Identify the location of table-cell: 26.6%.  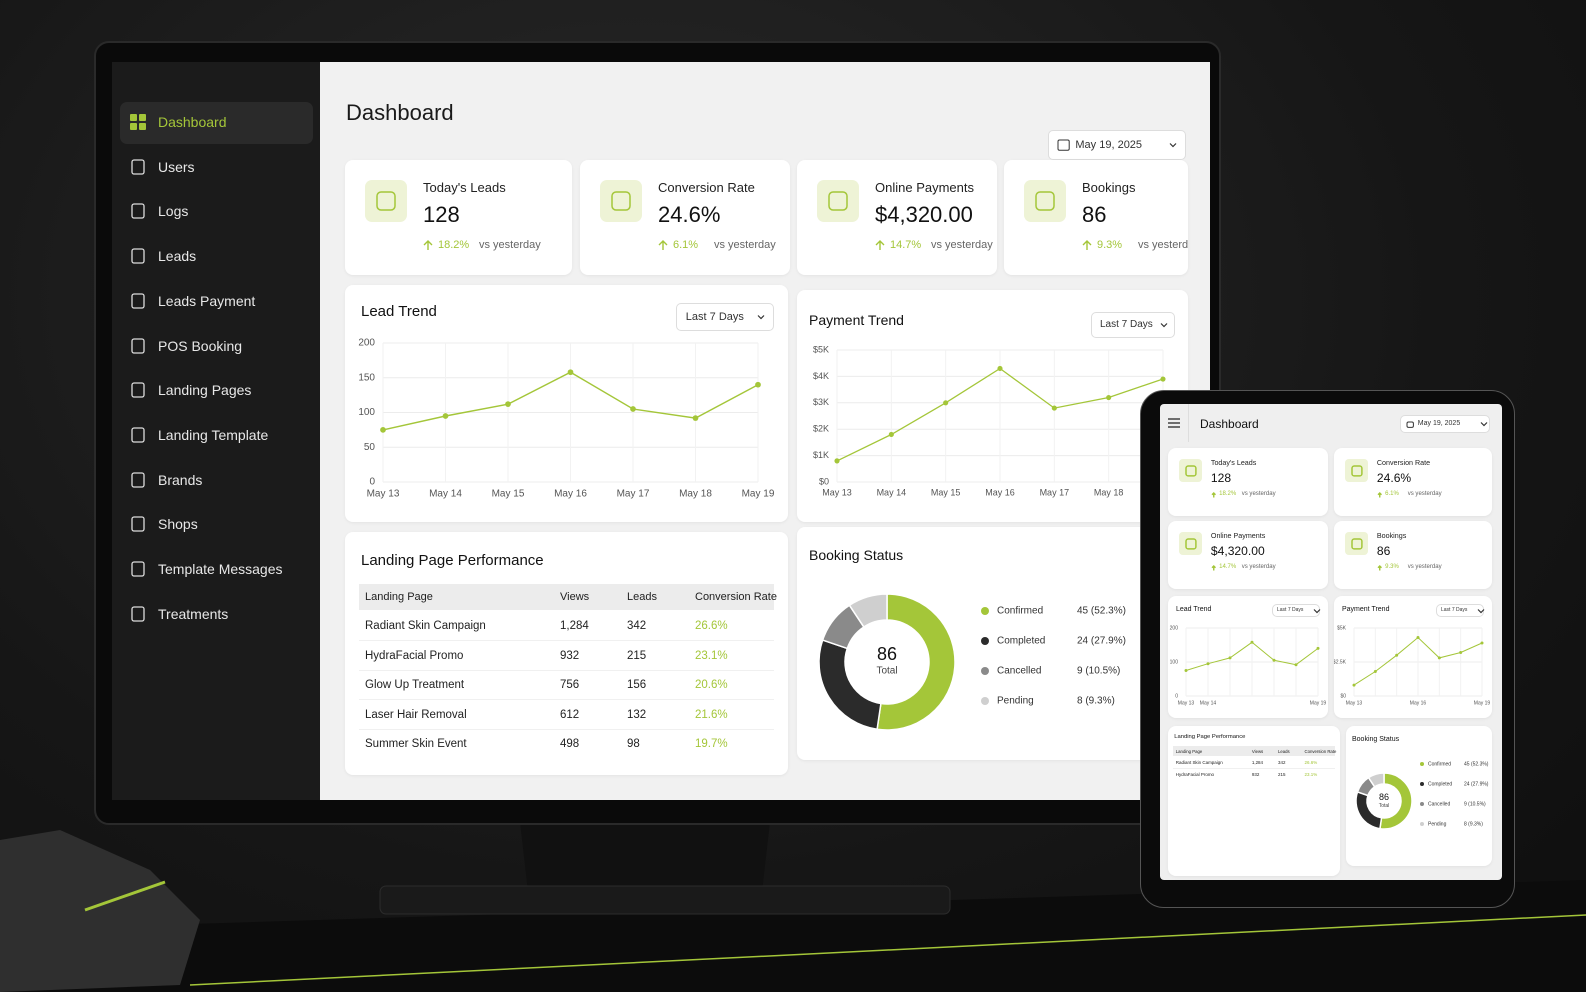
(1311, 763).